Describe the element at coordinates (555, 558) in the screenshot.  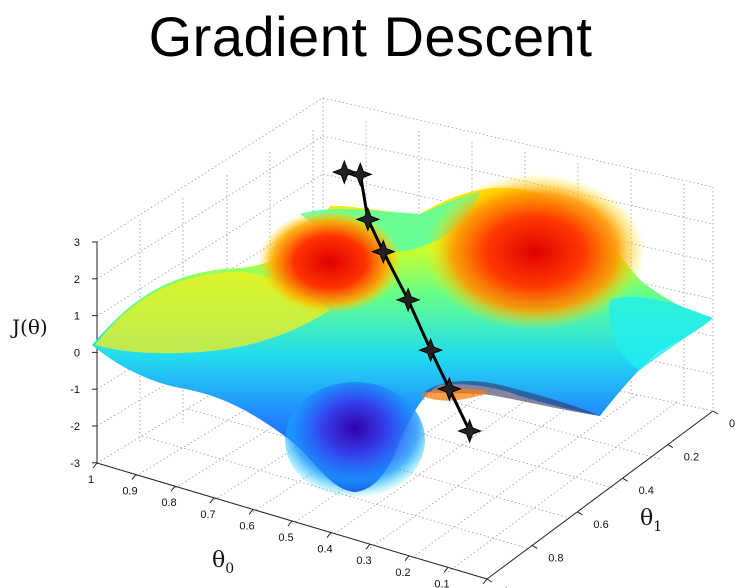
I see `y-tick-label: 0.8` at that location.